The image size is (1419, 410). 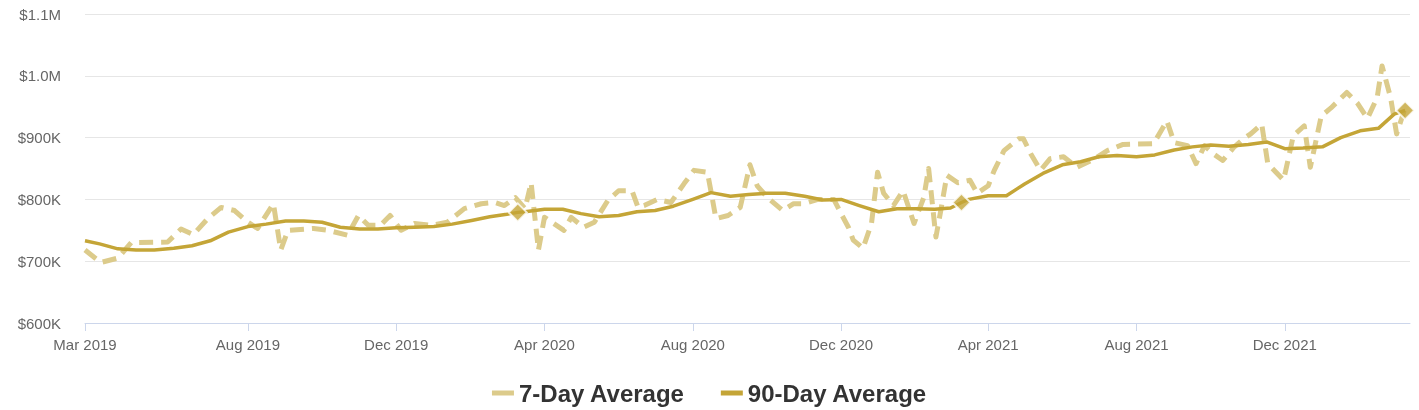 What do you see at coordinates (248, 344) in the screenshot?
I see `x-tick-label: Aug 2019` at bounding box center [248, 344].